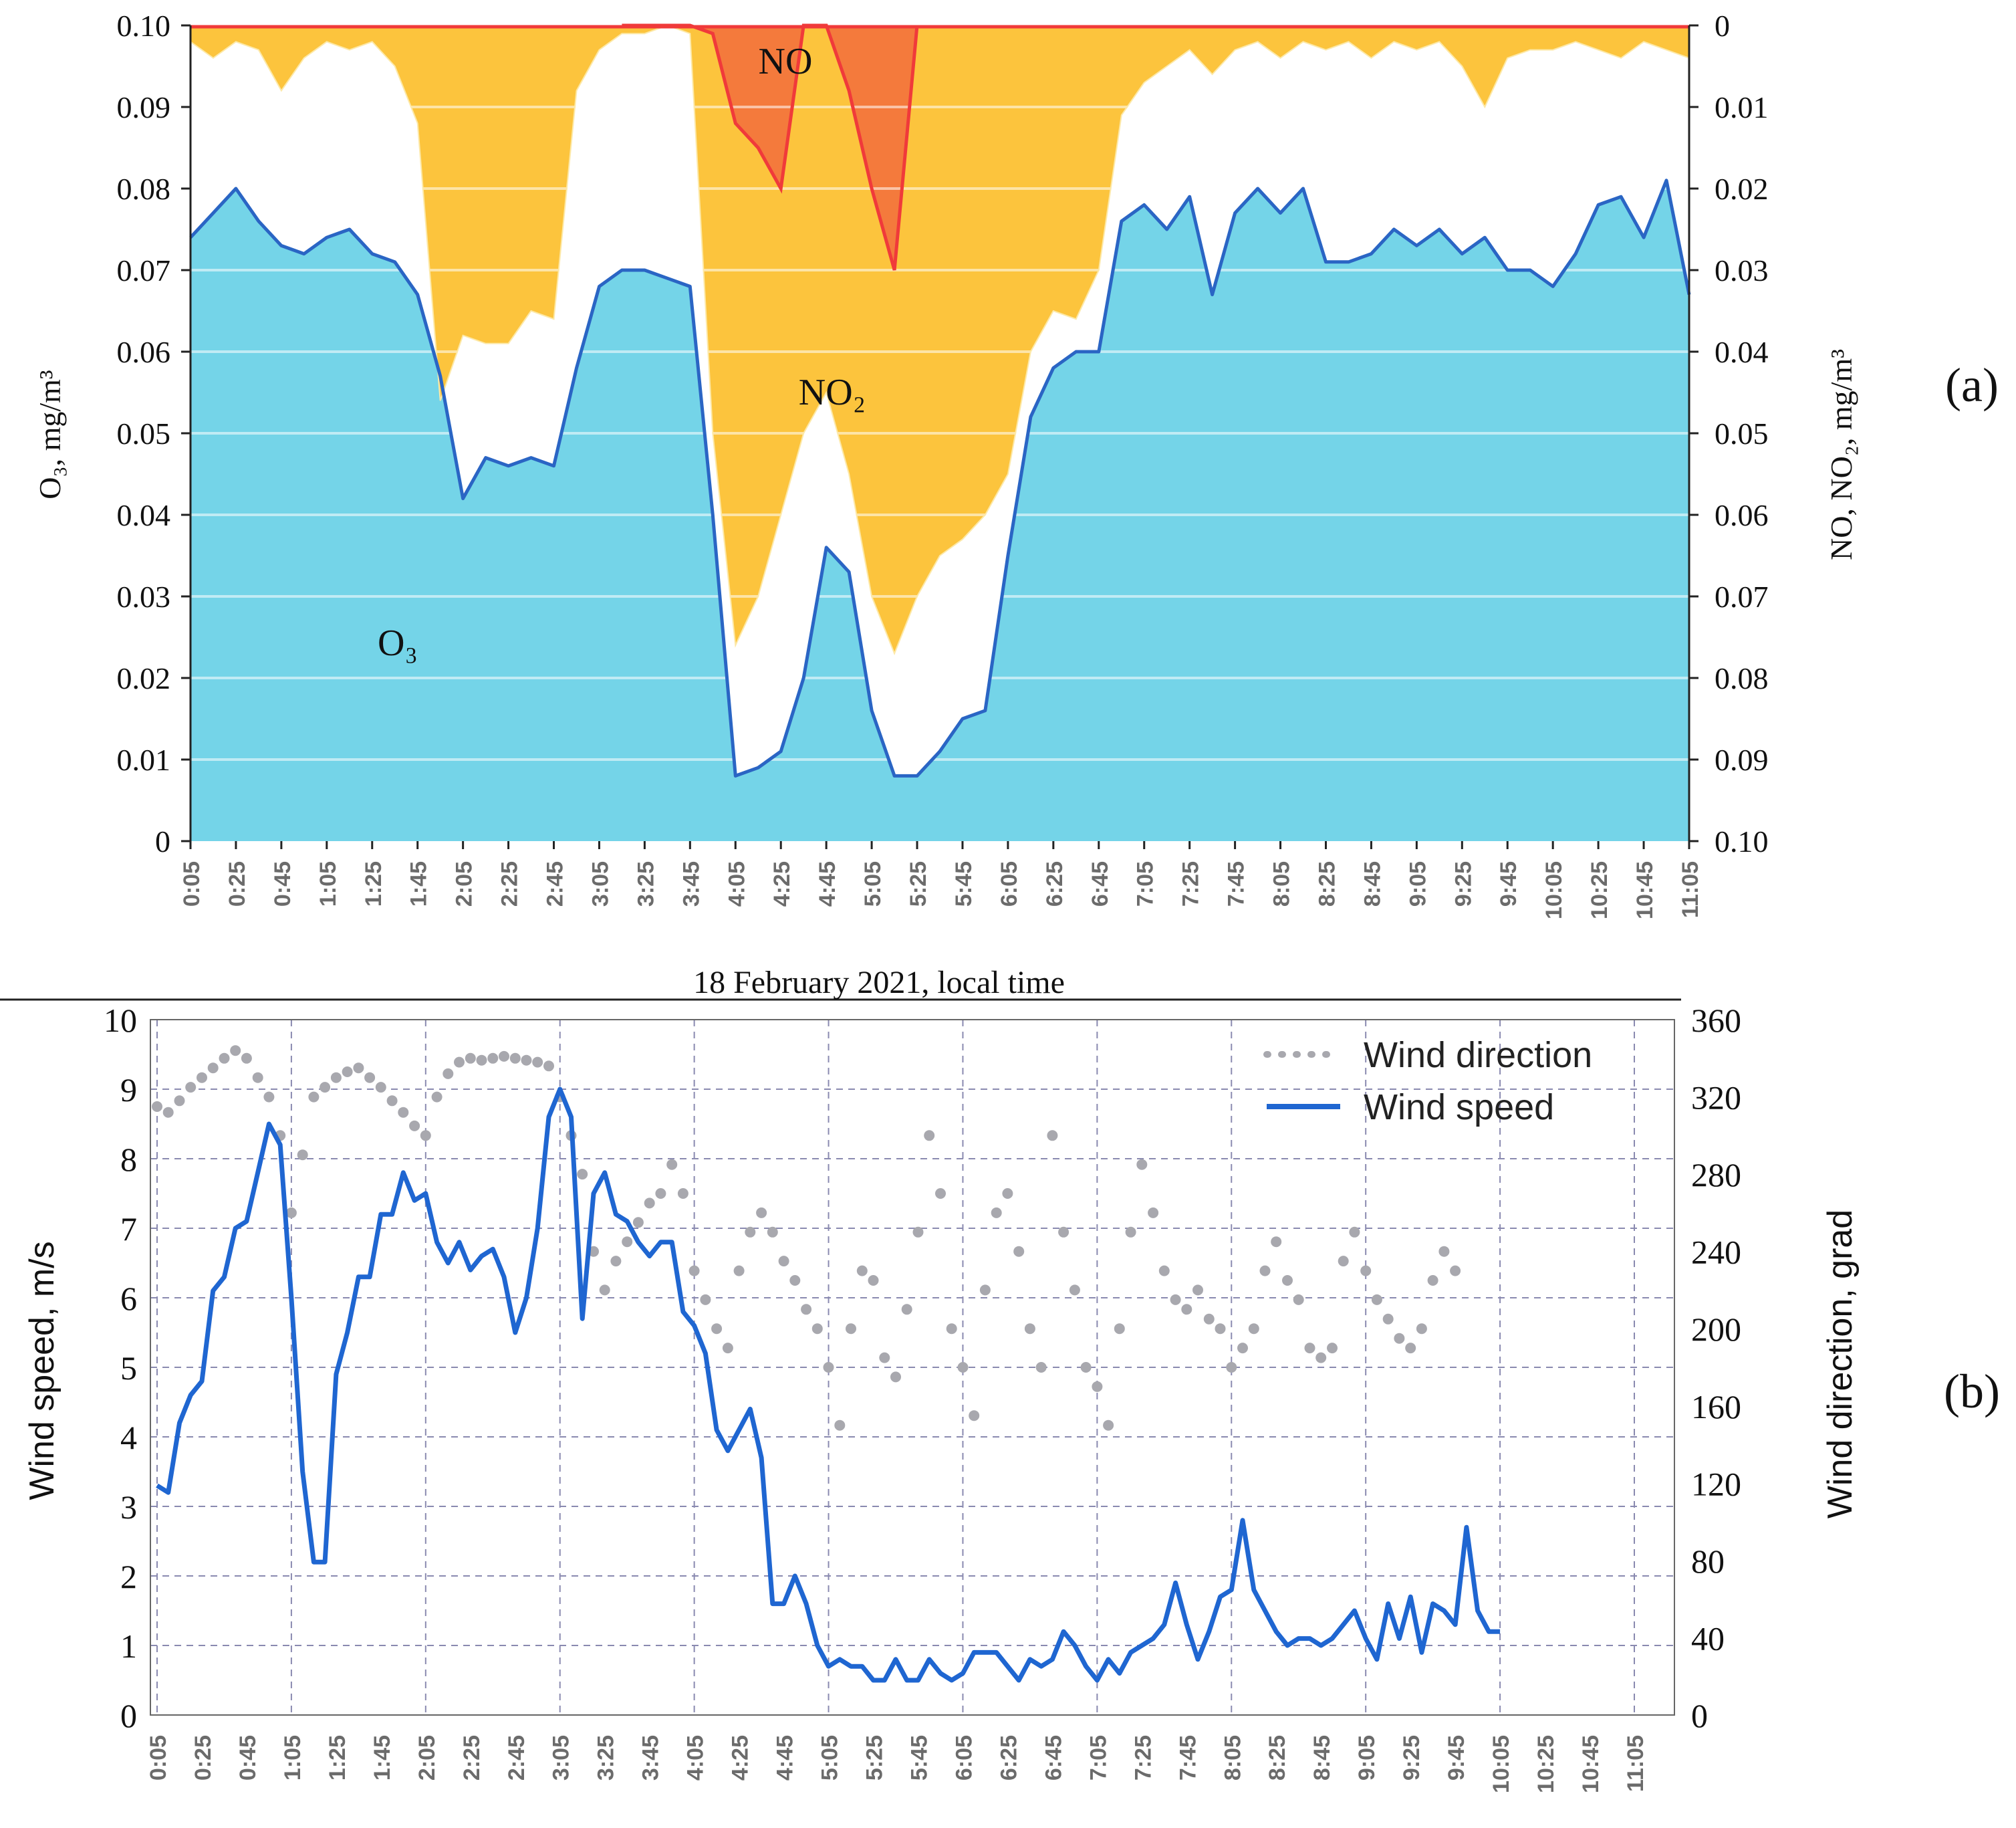 The image size is (2016, 1828). I want to click on legend-label-wind-direction: Wind direction, so click(1478, 1055).